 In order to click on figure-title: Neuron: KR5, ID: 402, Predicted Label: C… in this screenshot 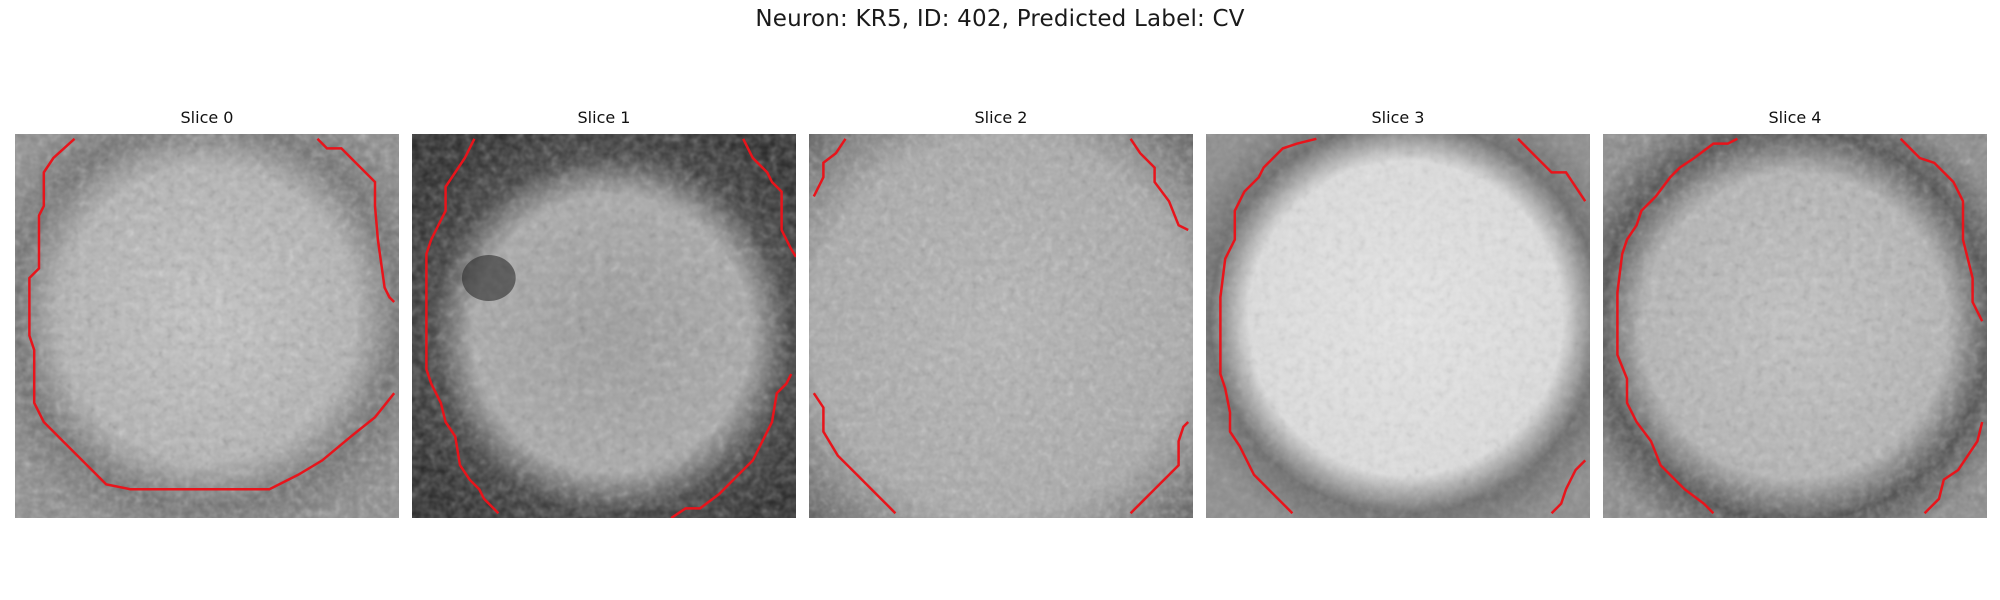, I will do `click(1000, 19)`.